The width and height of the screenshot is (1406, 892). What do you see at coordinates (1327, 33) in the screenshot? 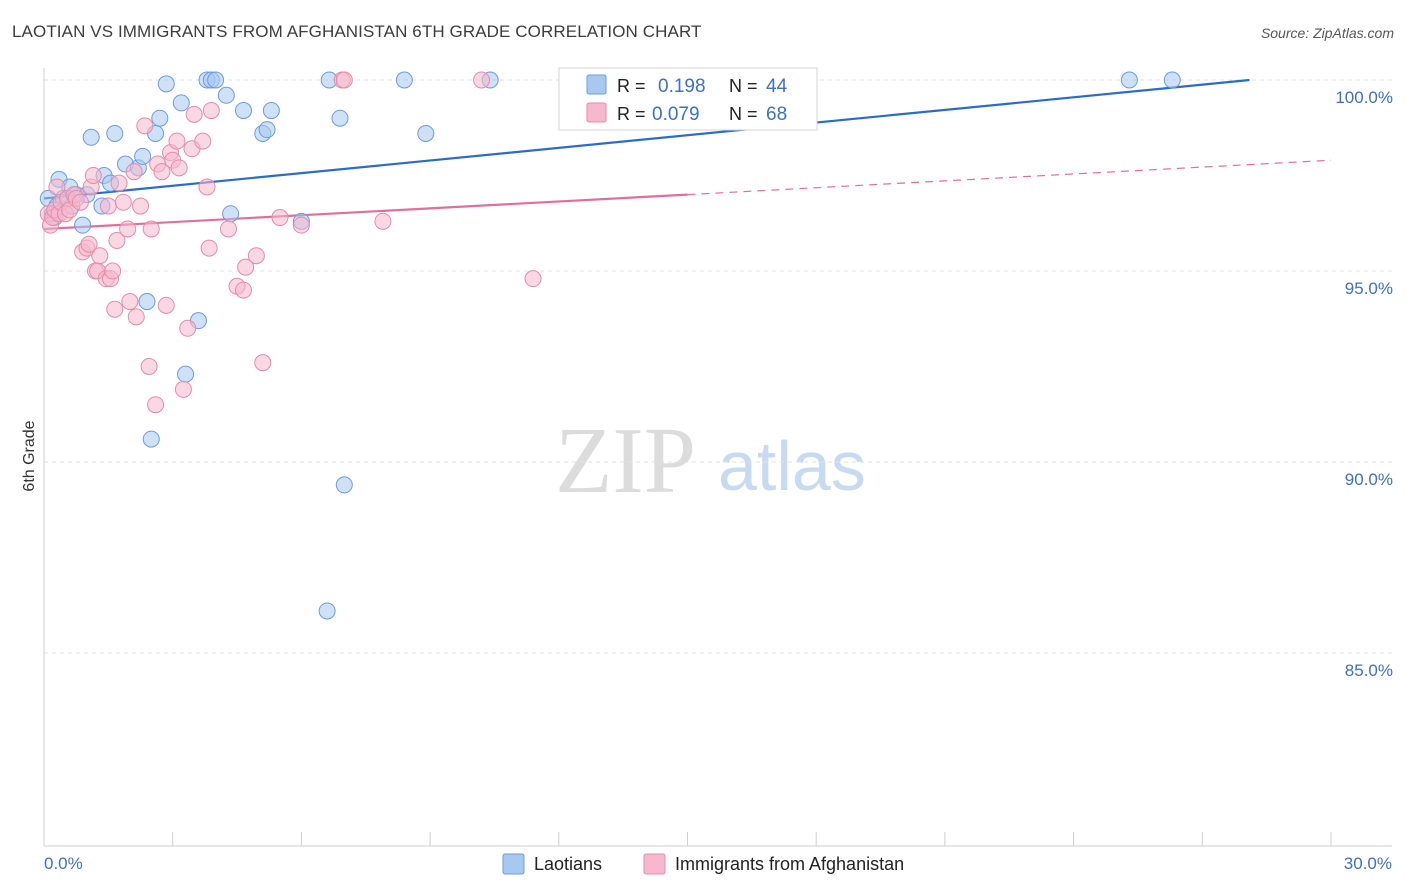
I see `source-label: Source: ZipAtlas.com` at bounding box center [1327, 33].